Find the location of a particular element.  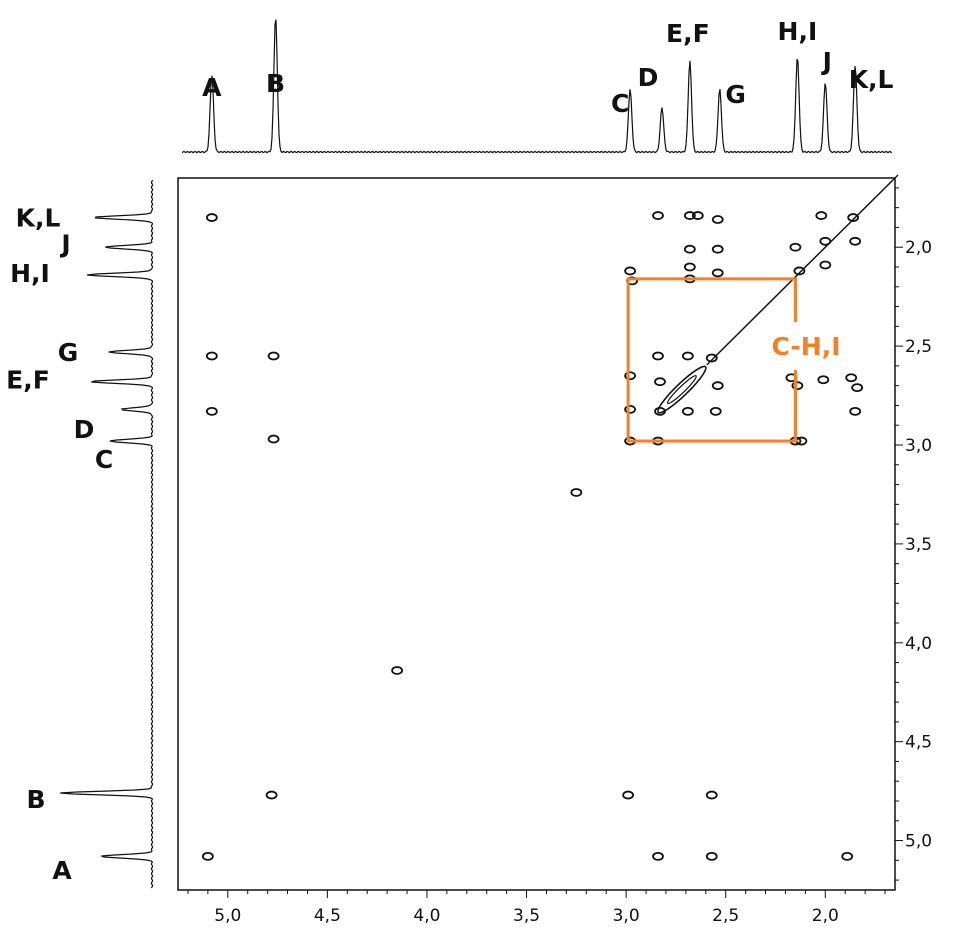

top-spectrum: A B CDE,F G H,IJ K,L is located at coordinates (537, 85).